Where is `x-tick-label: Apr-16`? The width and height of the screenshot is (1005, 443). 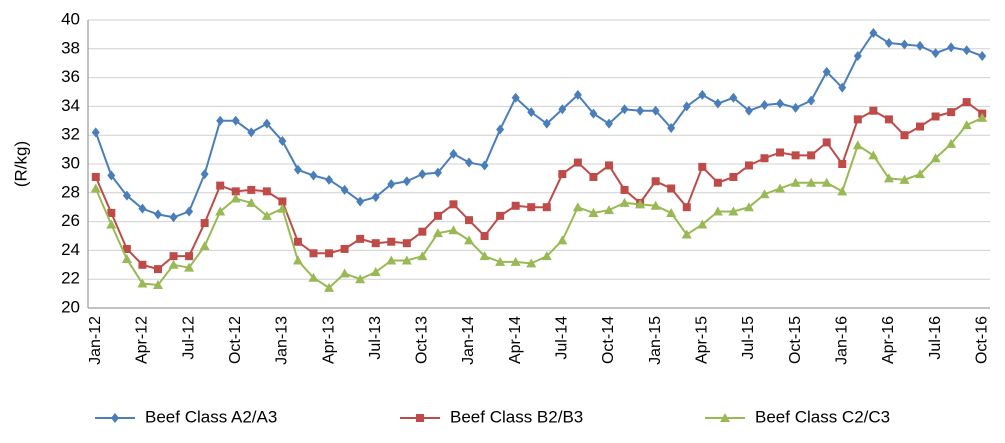
x-tick-label: Apr-16 is located at coordinates (888, 340).